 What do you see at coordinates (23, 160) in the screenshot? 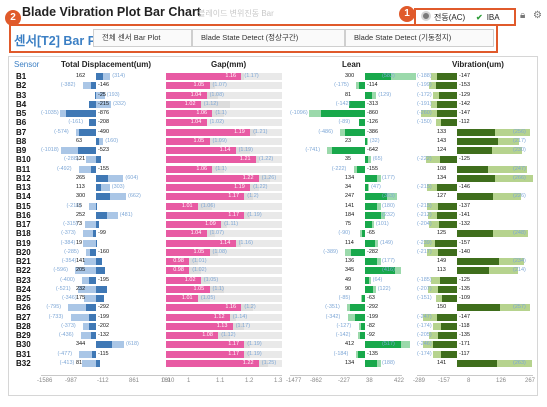
I see `sensor-label: B10` at bounding box center [23, 160].